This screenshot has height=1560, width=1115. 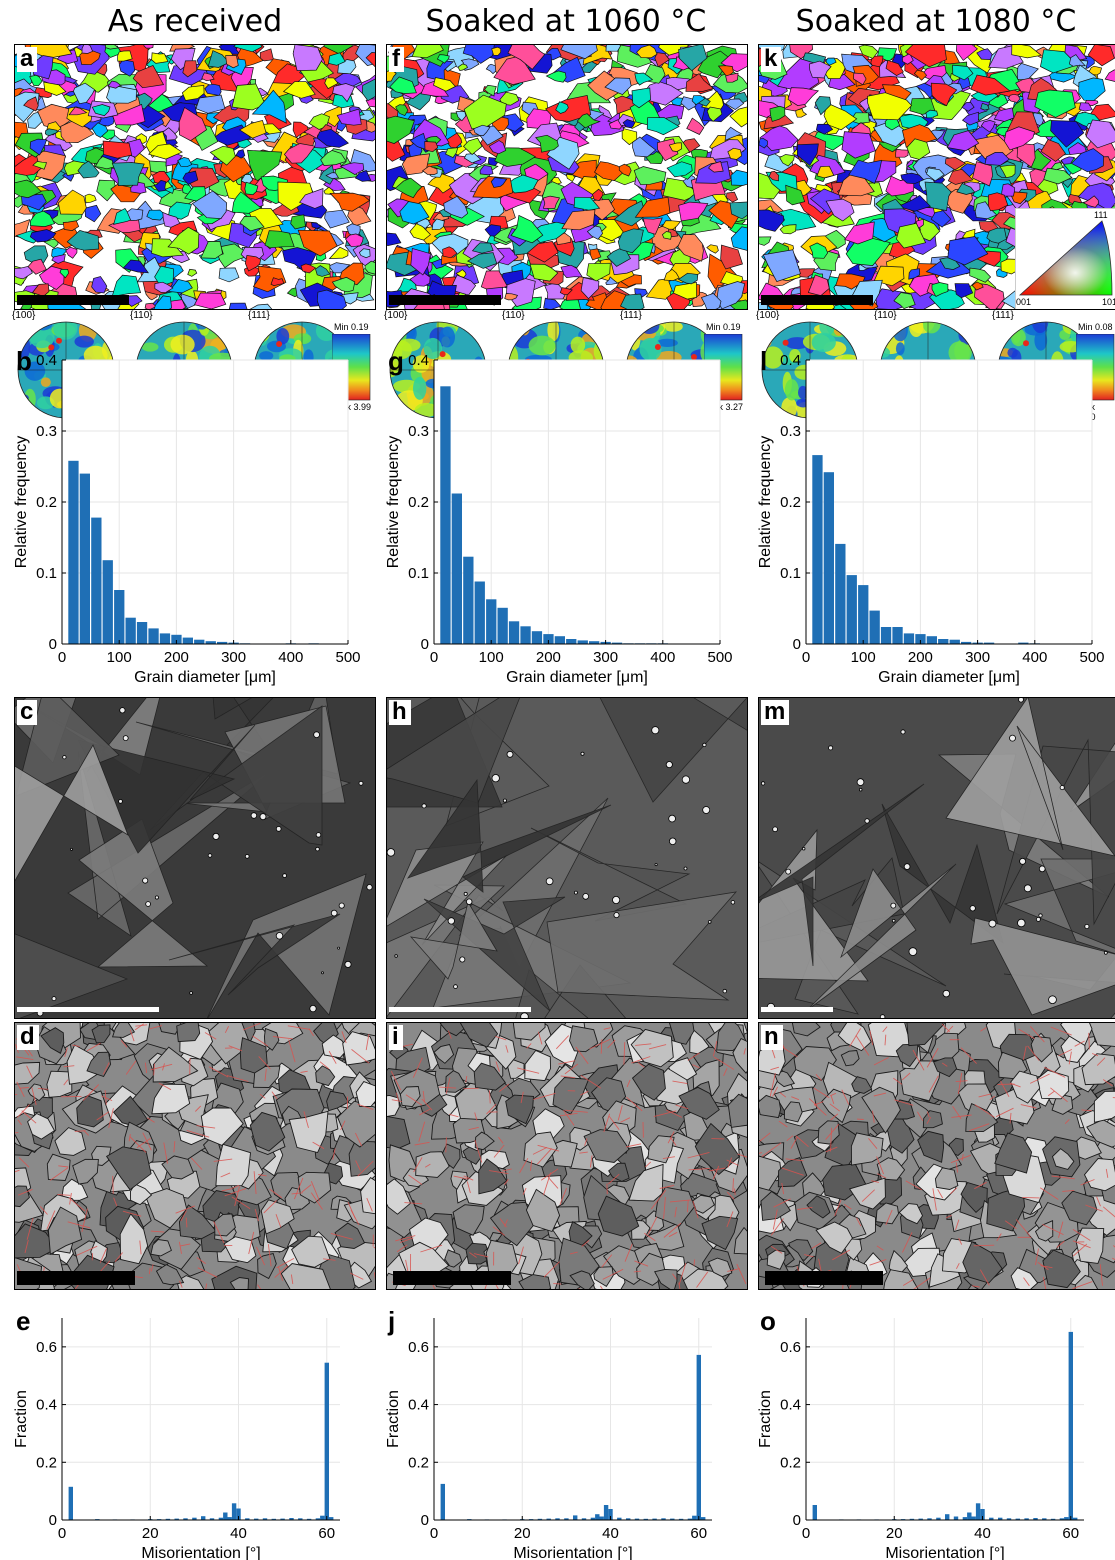 I want to click on plot-area, so click(x=573, y=1419).